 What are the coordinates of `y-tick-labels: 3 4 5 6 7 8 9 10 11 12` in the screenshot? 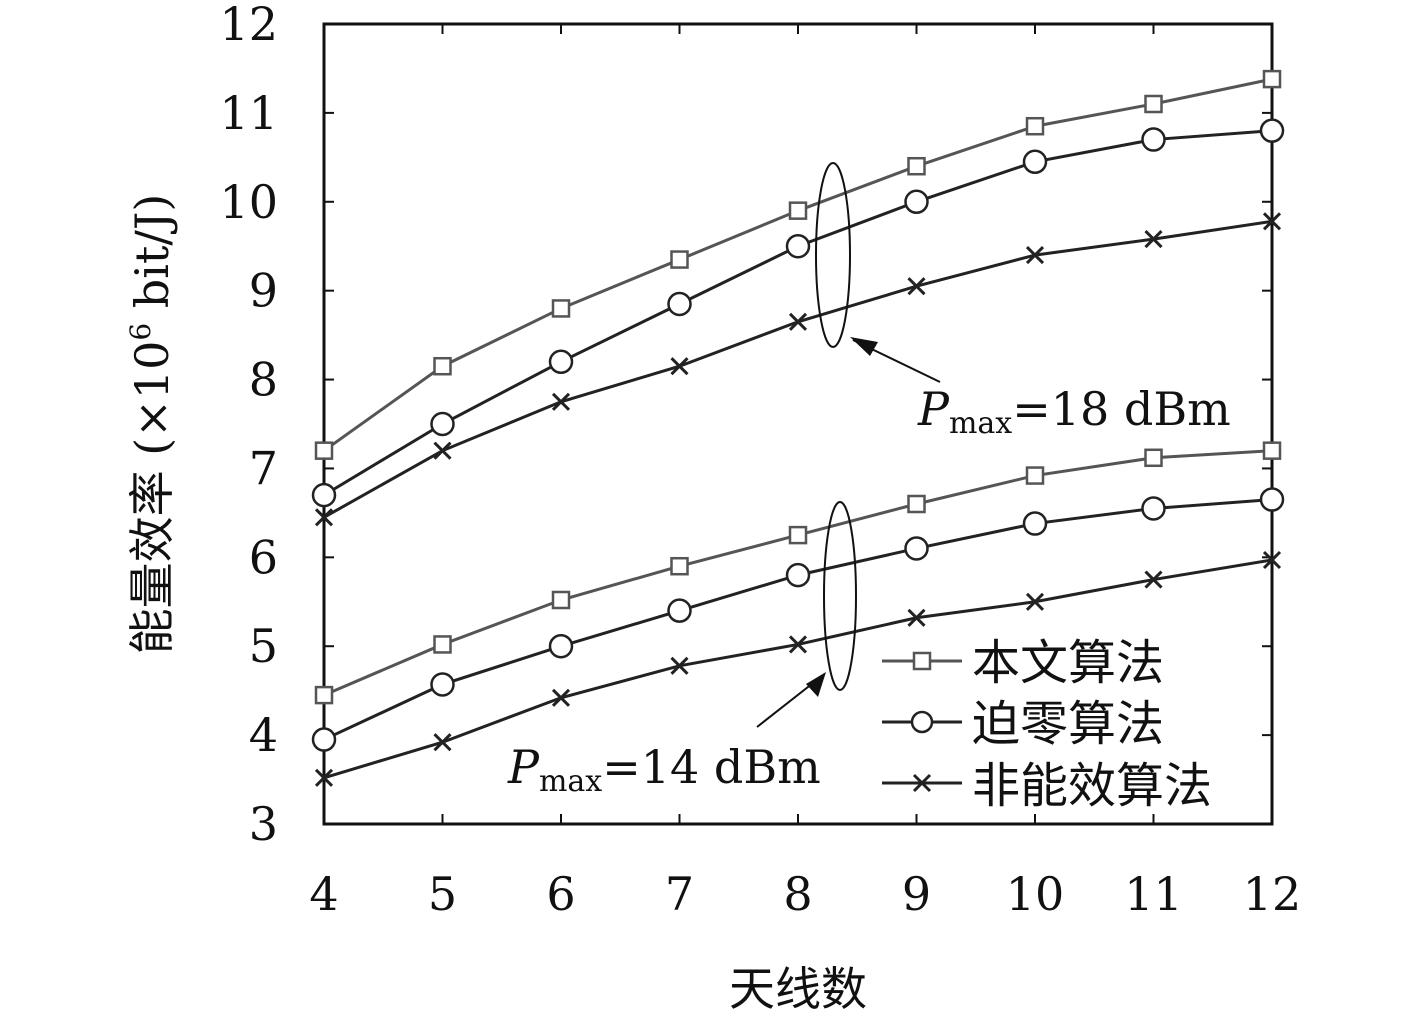 It's located at (248, 425).